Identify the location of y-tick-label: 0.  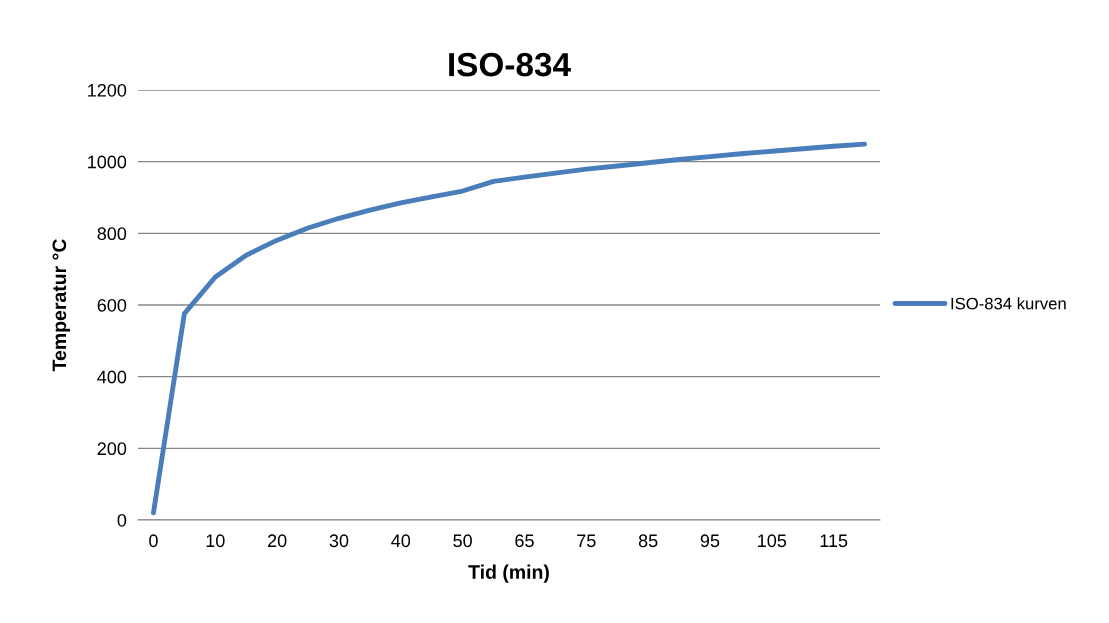
(122, 520).